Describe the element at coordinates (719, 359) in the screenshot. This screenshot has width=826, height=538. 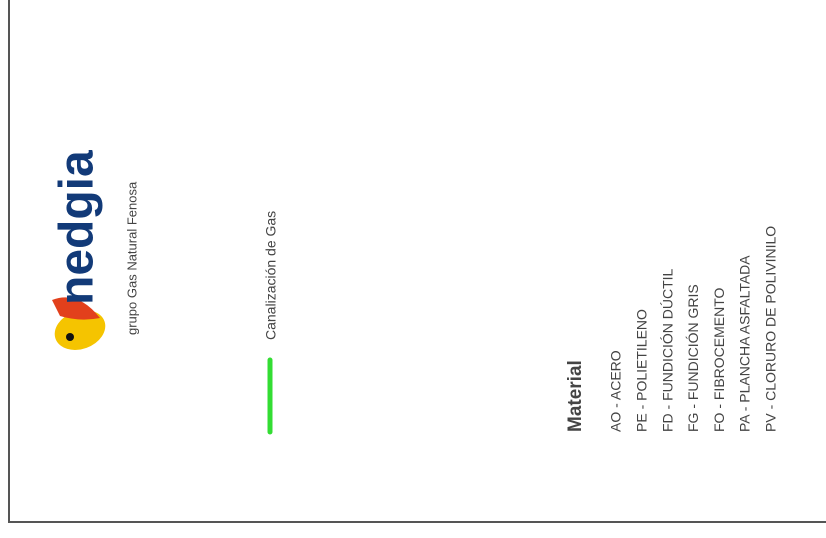
I see `material-item: FO - FIBROCEMENTO` at that location.